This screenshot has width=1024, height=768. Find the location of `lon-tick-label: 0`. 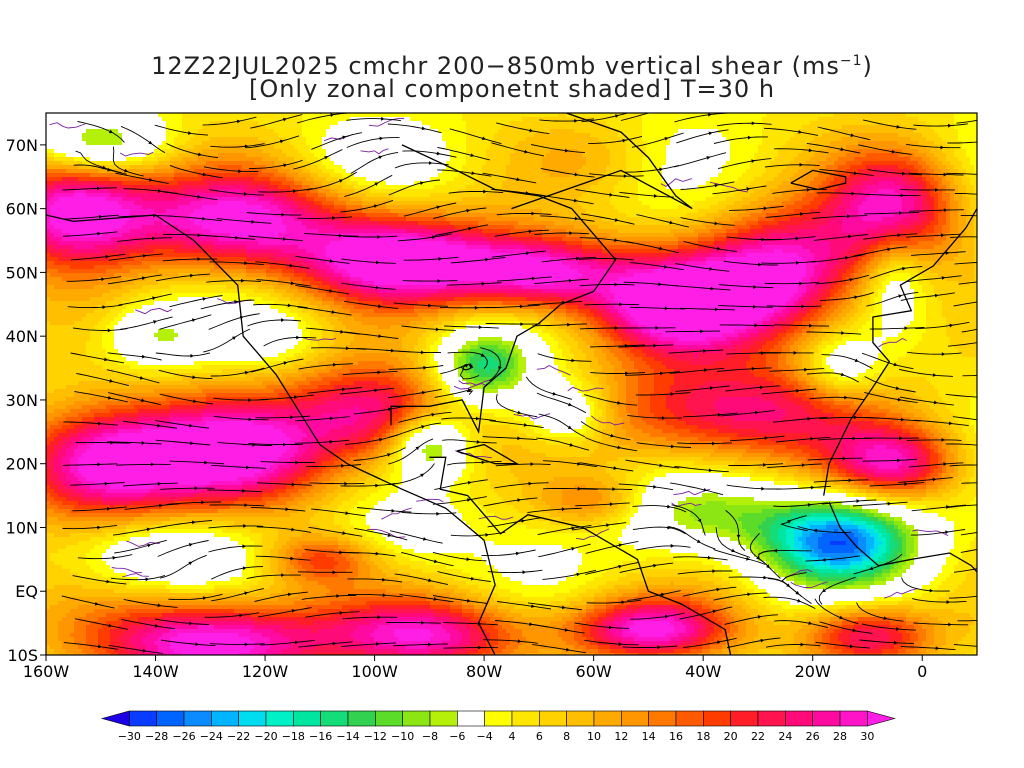

lon-tick-label: 0 is located at coordinates (922, 671).